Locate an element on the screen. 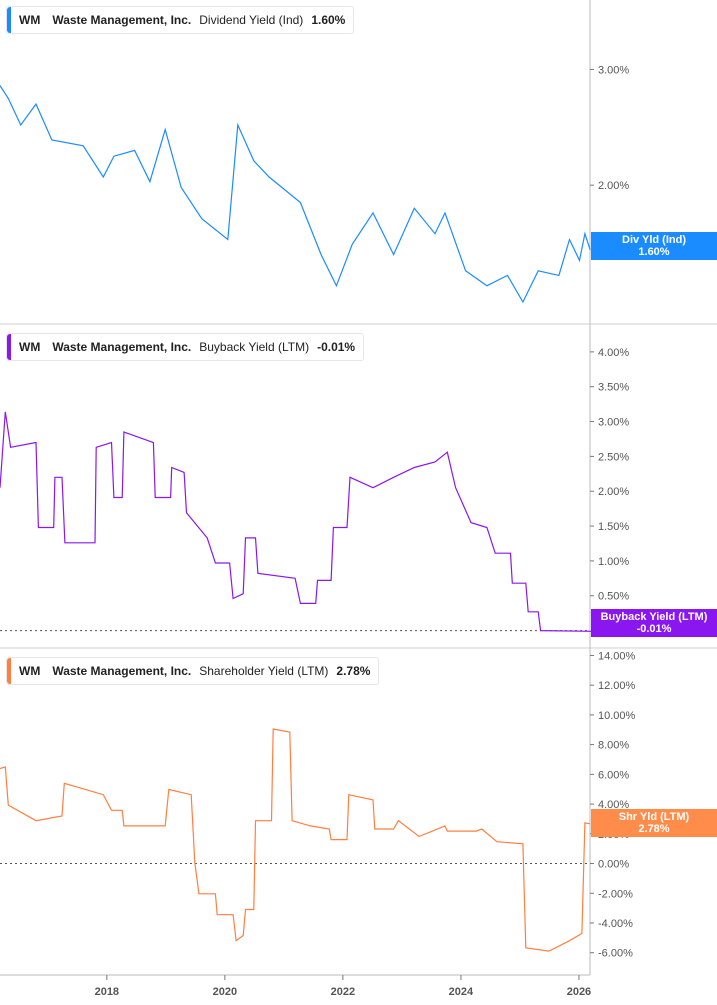  tag-label: Div Yld (Ind) is located at coordinates (654, 240).